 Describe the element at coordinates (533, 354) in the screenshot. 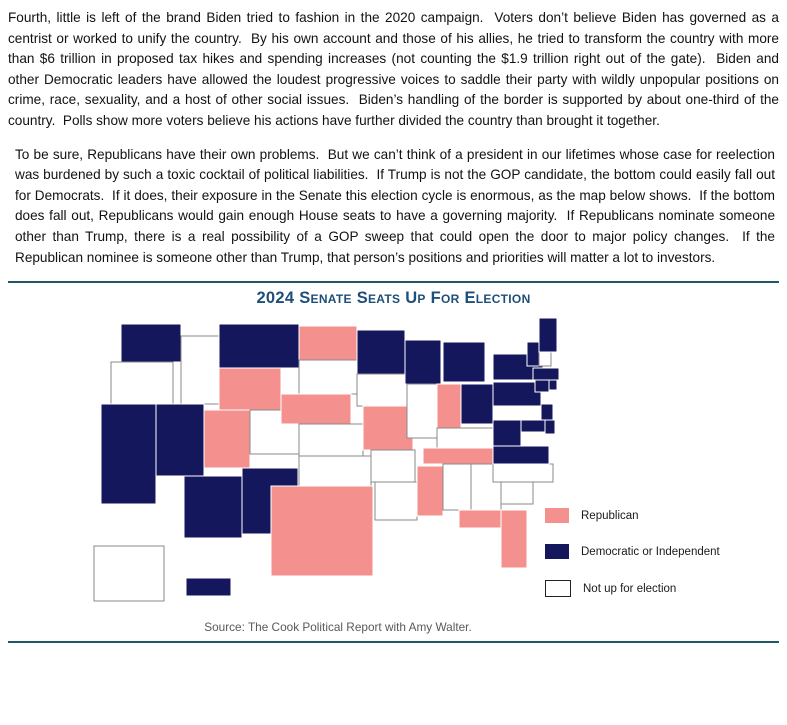

I see `state-VT` at that location.